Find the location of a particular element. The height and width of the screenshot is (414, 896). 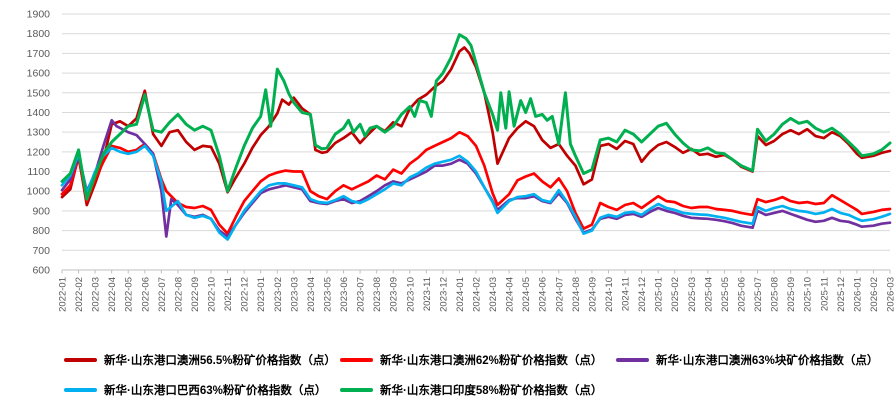

x-axis-tick-label: 2026-03 is located at coordinates (891, 294).